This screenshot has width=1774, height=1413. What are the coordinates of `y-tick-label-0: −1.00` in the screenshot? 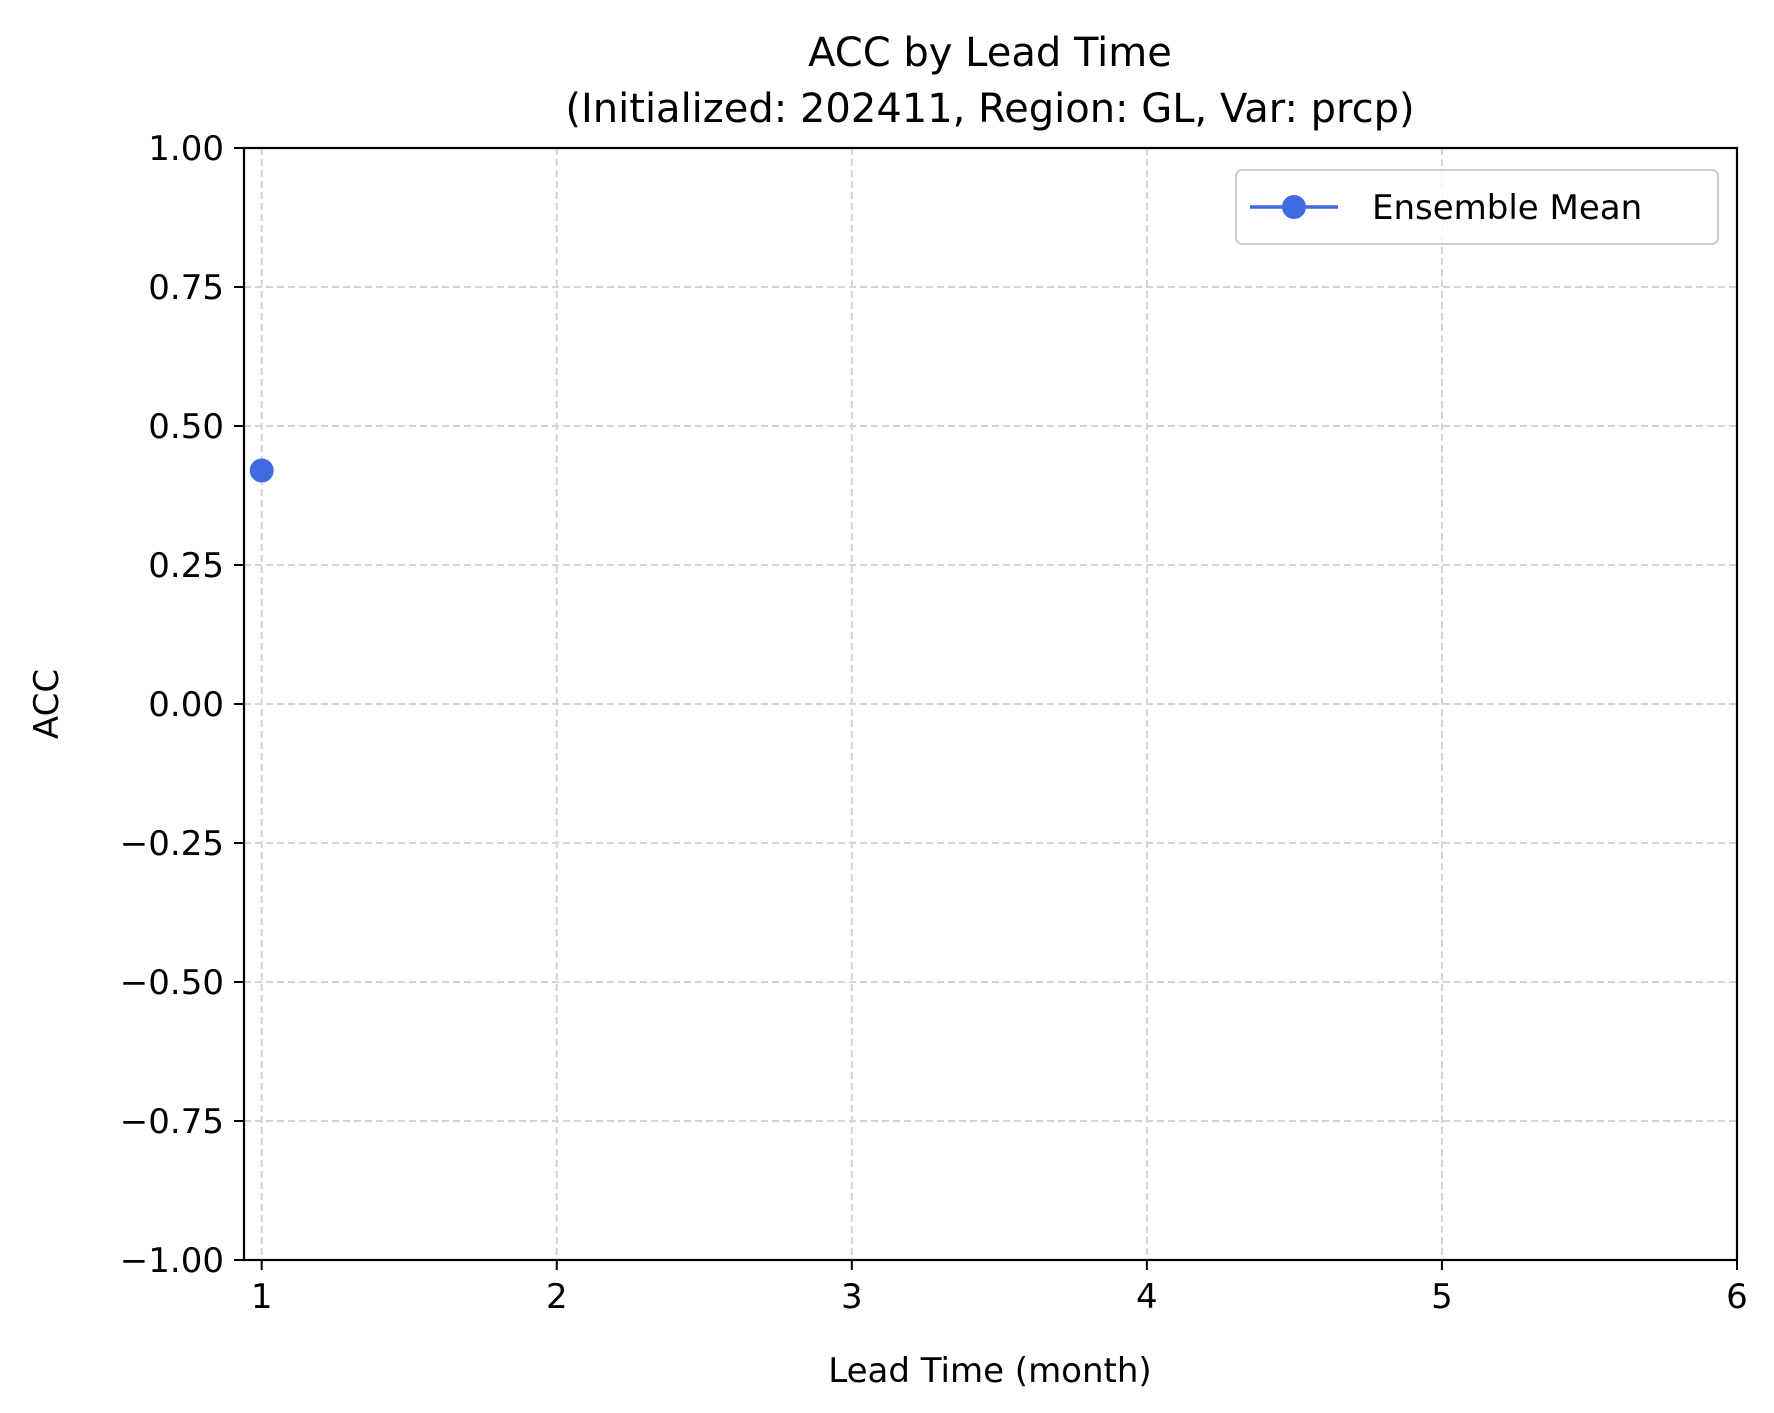 It's located at (172, 1261).